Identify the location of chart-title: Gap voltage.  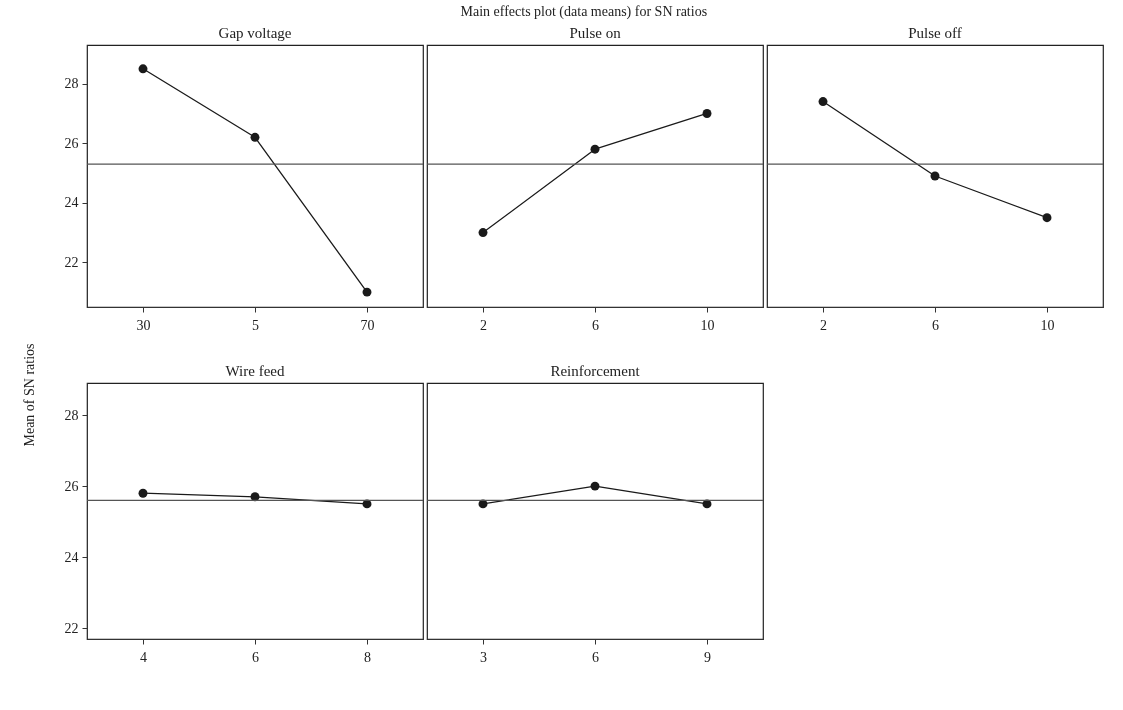
(255, 33).